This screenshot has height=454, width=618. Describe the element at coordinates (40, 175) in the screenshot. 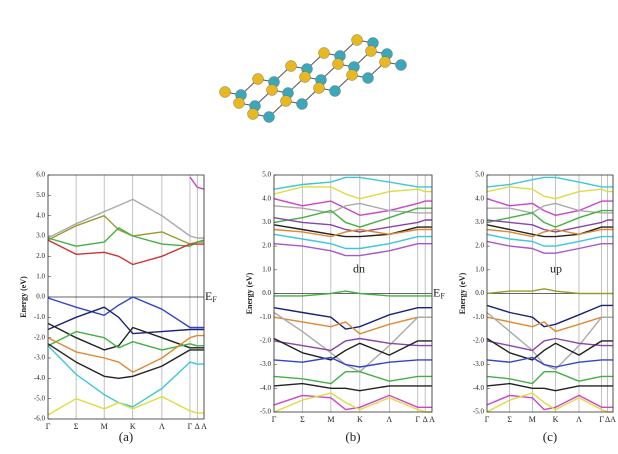

I see `y-tick-label: 6.0` at that location.